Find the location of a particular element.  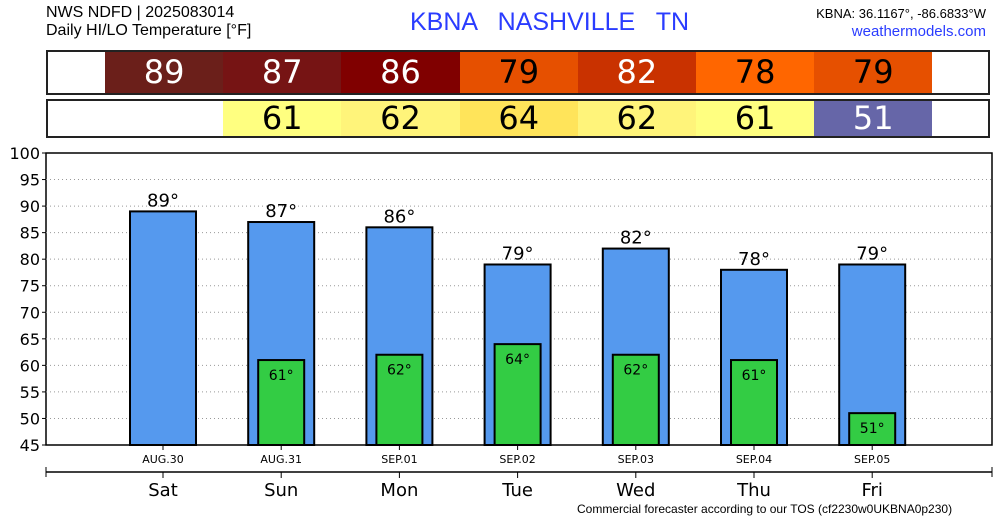

y-tick-label: 60 is located at coordinates (30, 365).